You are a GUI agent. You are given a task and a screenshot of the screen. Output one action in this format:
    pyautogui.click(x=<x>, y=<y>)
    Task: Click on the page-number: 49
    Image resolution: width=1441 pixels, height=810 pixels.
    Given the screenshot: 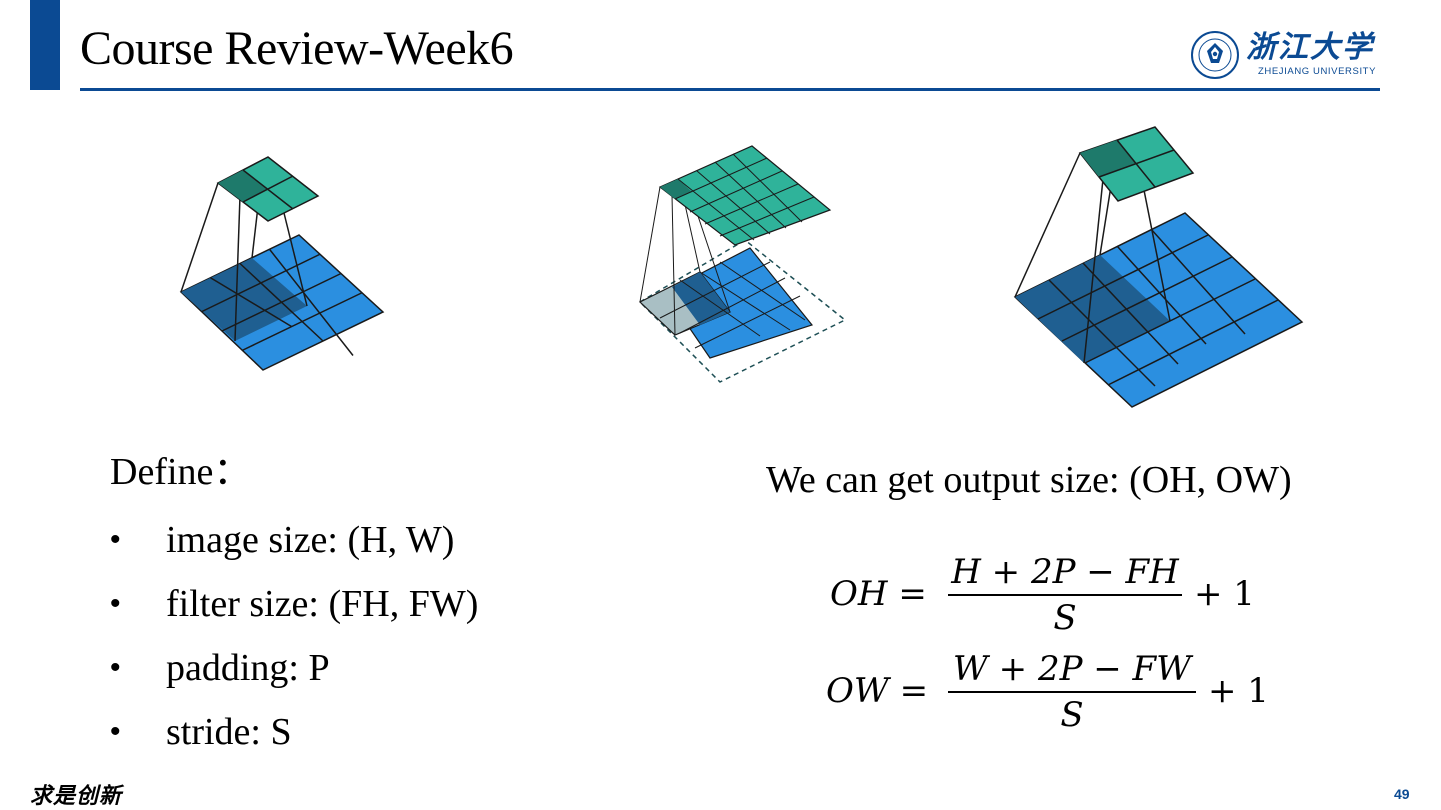 What is the action you would take?
    pyautogui.click(x=1402, y=794)
    